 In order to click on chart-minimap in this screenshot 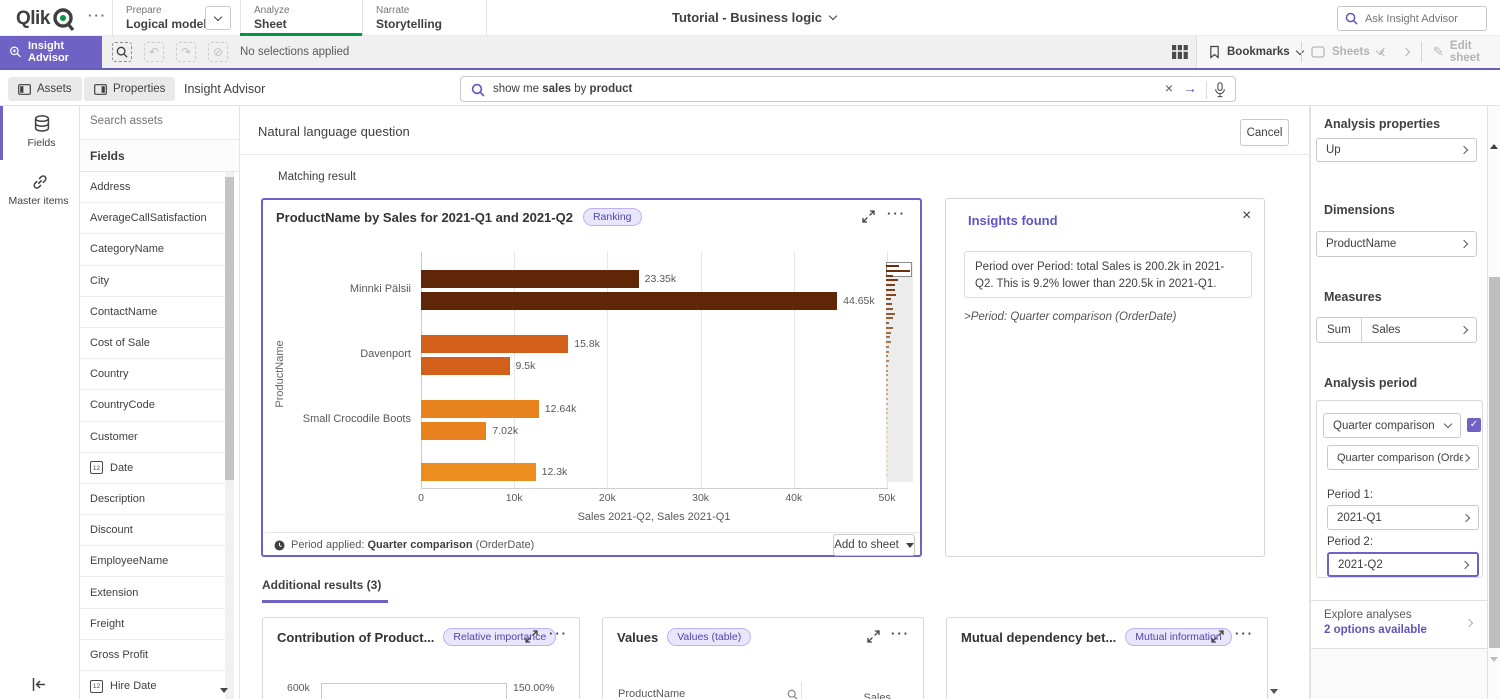, I will do `click(899, 372)`.